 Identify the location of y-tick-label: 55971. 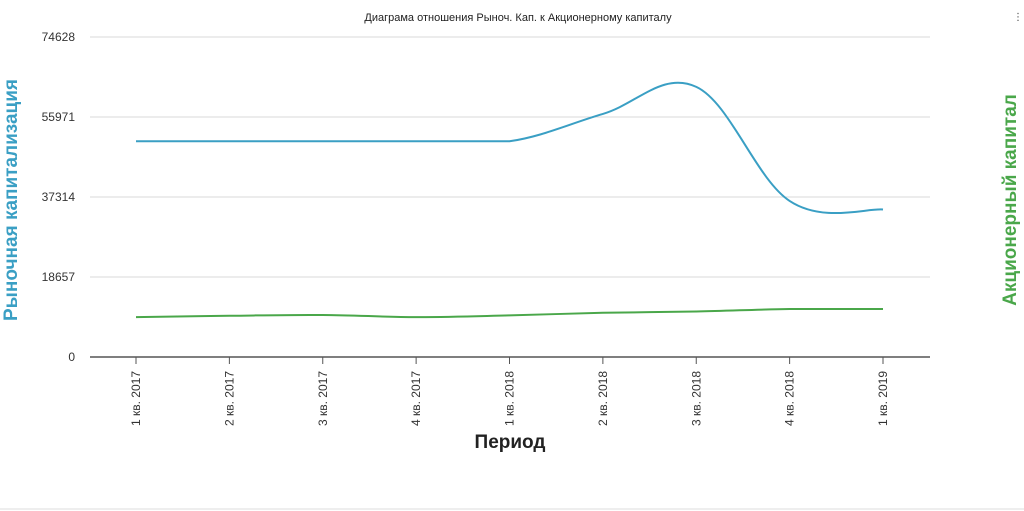
(59, 117).